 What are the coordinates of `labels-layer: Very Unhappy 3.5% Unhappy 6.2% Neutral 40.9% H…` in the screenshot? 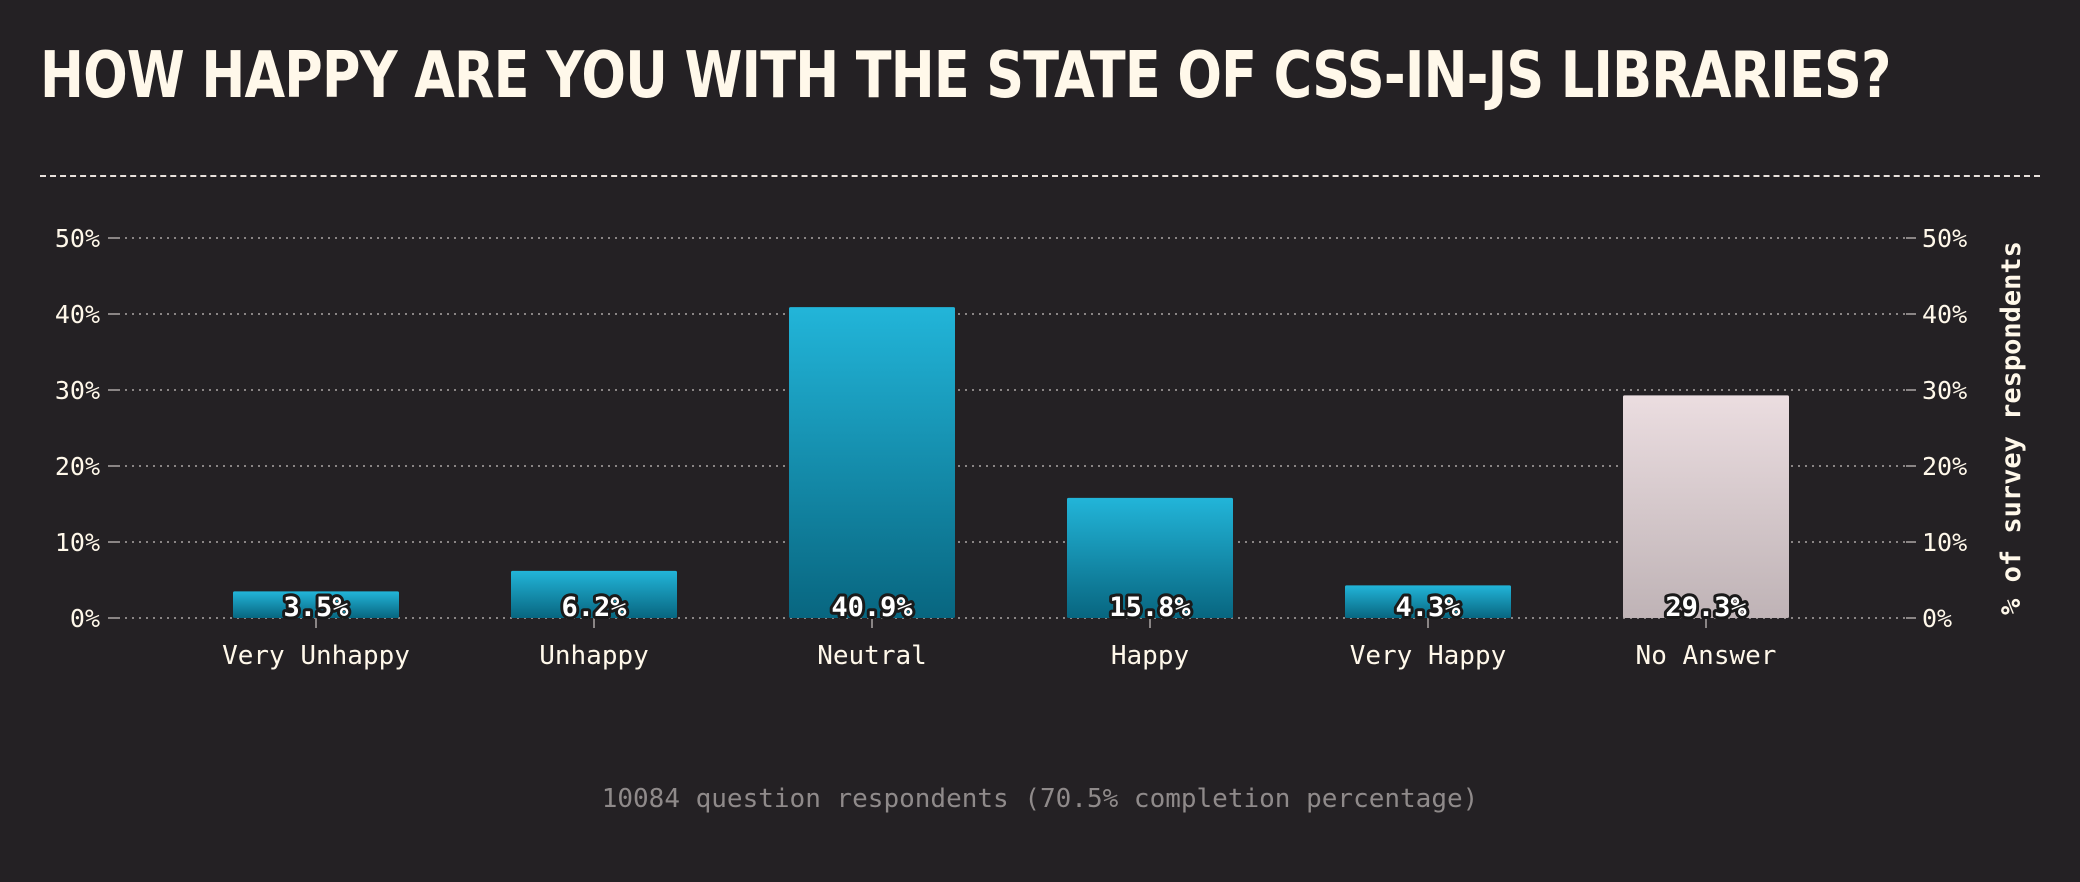 It's located at (999, 630).